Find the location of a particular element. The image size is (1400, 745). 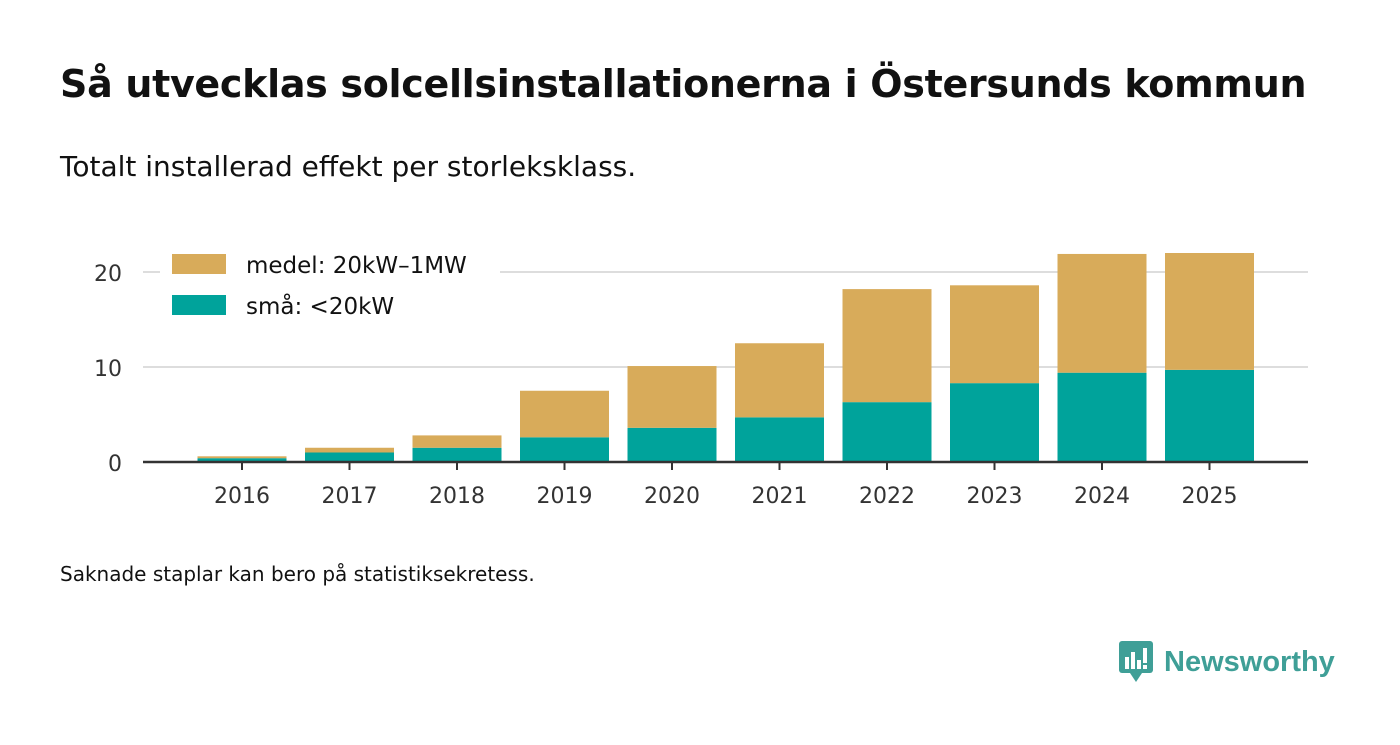

bar-sma-2021 is located at coordinates (779, 439).